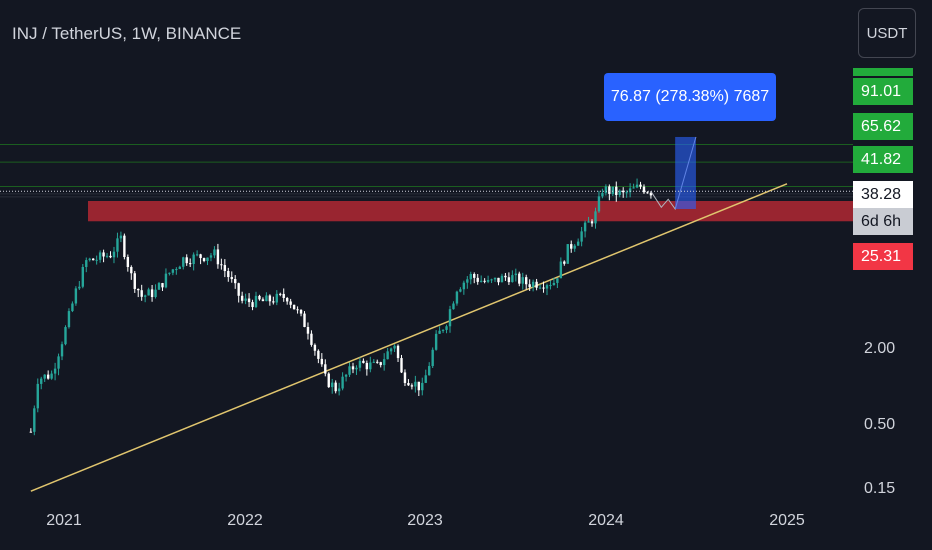 Image resolution: width=932 pixels, height=550 pixels. I want to click on y-tick-label: 2.00, so click(880, 348).